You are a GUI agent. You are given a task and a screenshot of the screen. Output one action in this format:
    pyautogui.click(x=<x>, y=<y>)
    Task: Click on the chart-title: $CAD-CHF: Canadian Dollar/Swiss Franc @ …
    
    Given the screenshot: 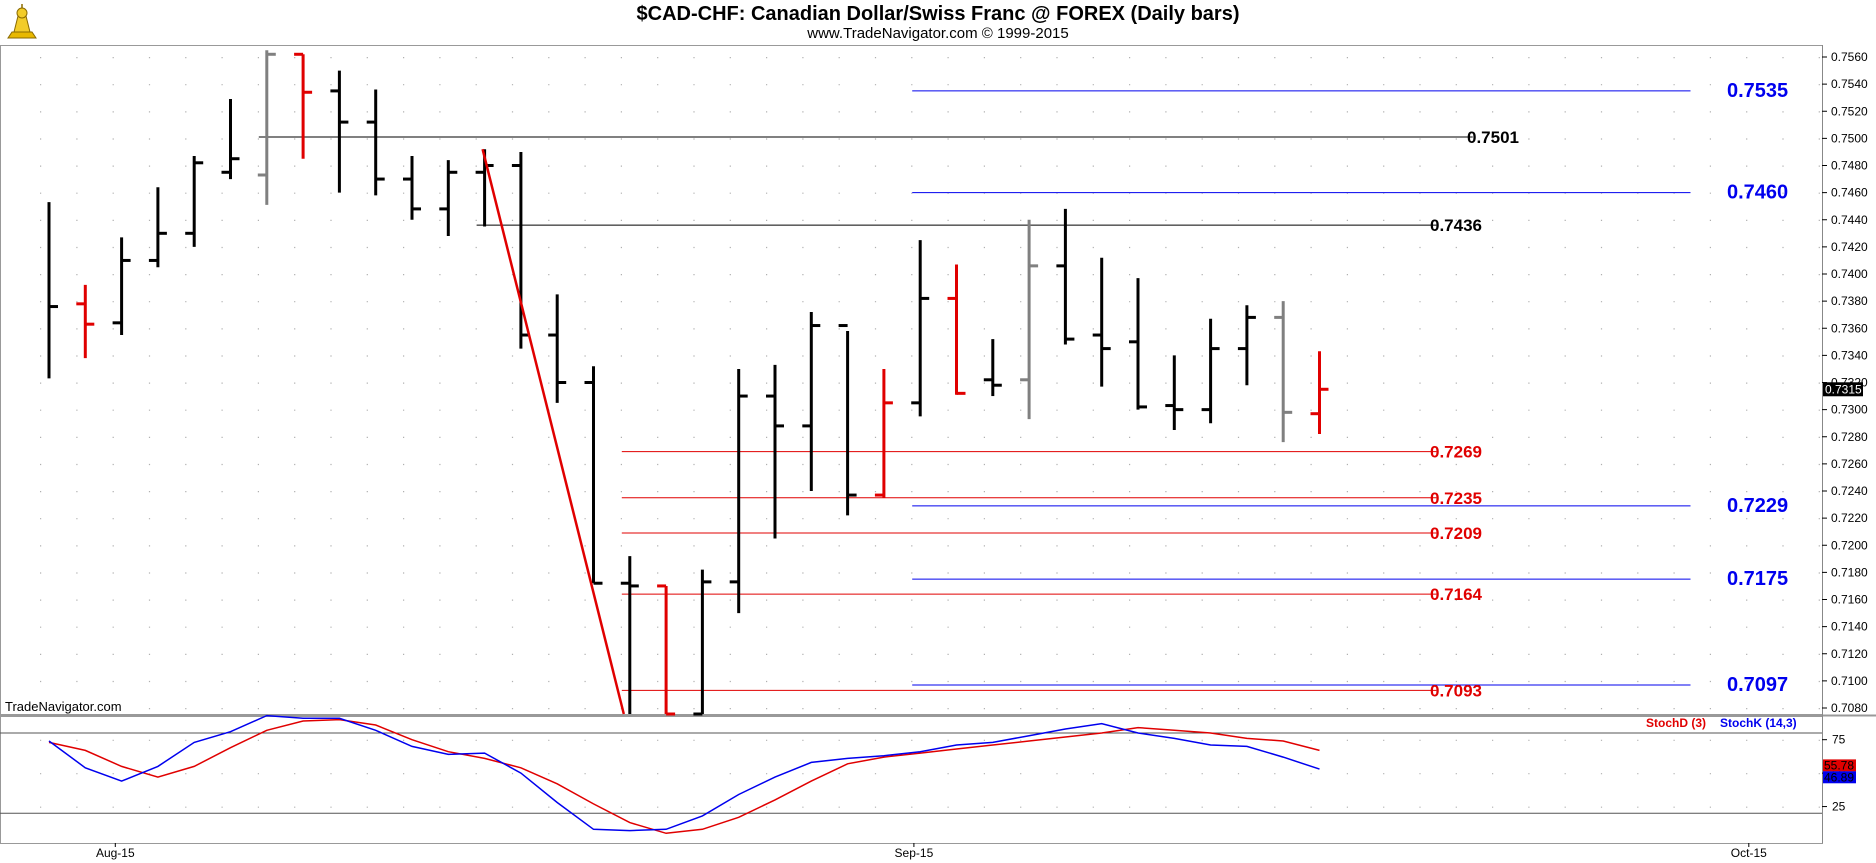 What is the action you would take?
    pyautogui.click(x=938, y=14)
    